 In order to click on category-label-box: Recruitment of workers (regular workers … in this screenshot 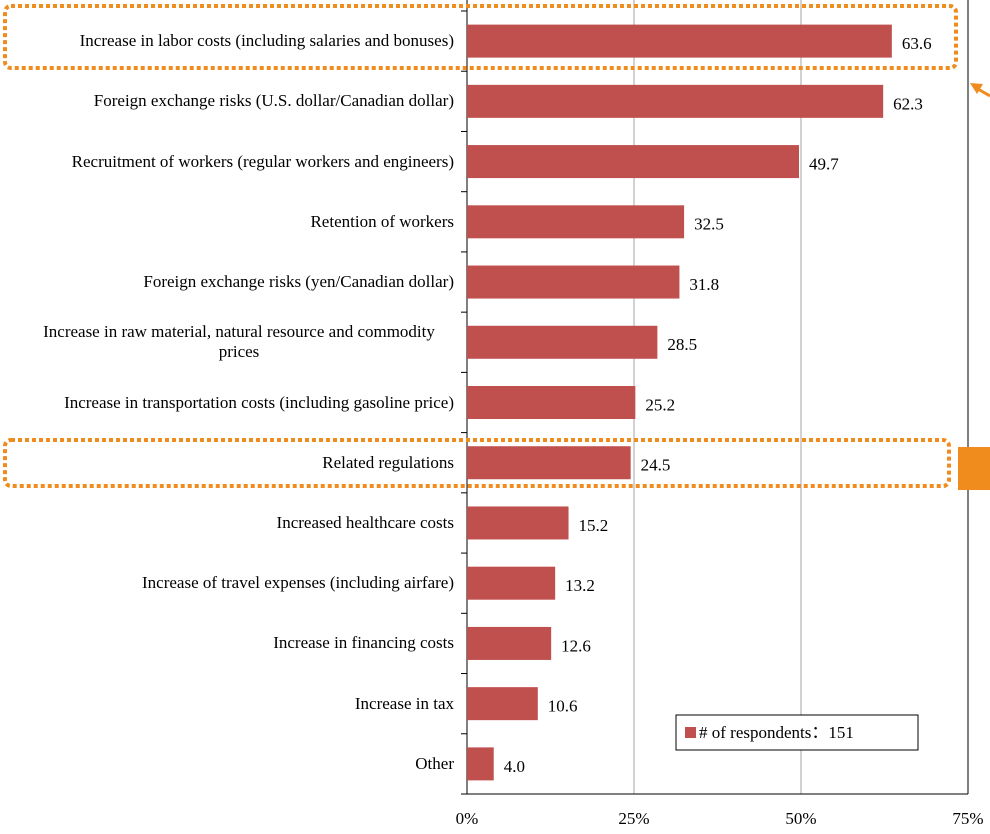, I will do `click(263, 162)`.